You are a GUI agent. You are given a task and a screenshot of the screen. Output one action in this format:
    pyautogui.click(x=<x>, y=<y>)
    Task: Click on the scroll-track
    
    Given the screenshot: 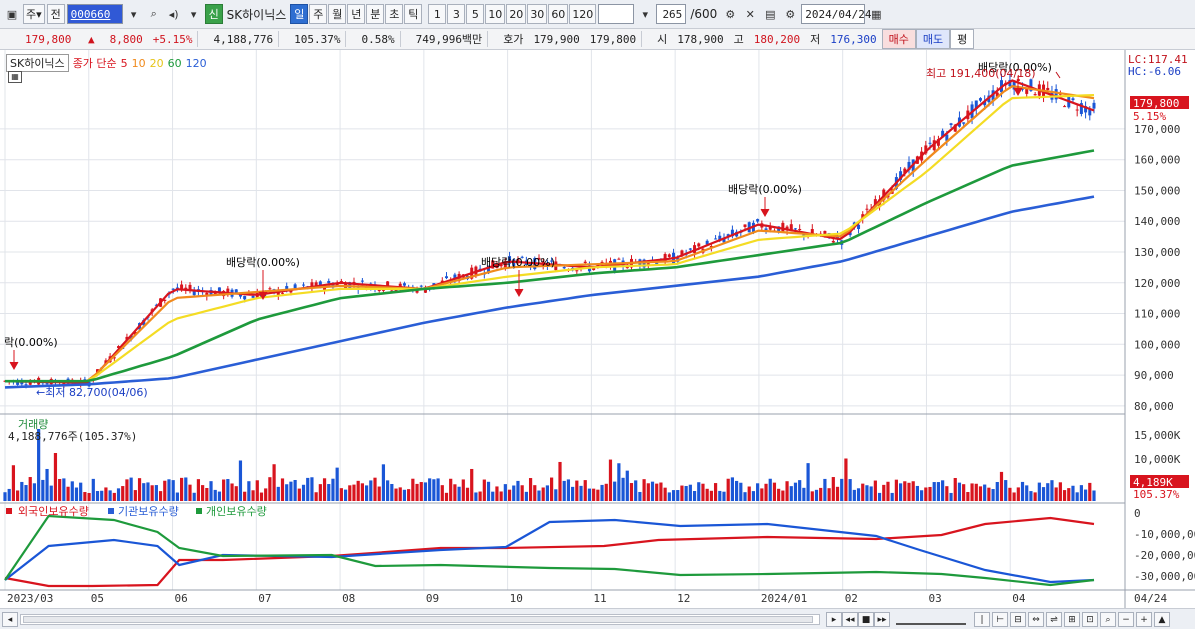 What is the action you would take?
    pyautogui.click(x=420, y=619)
    